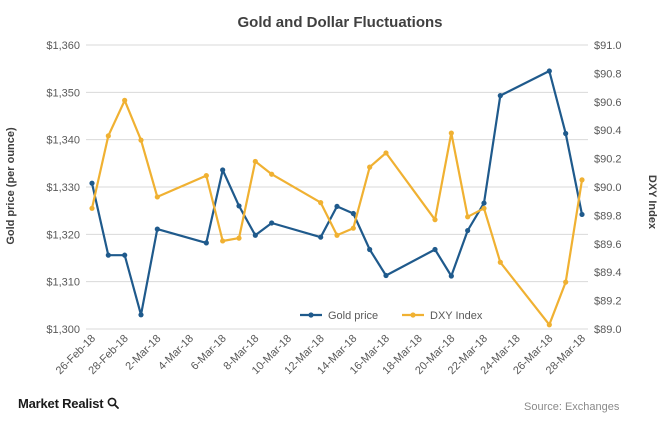 The width and height of the screenshot is (660, 427). What do you see at coordinates (608, 245) in the screenshot?
I see `y-right-tick-label: $89.6` at bounding box center [608, 245].